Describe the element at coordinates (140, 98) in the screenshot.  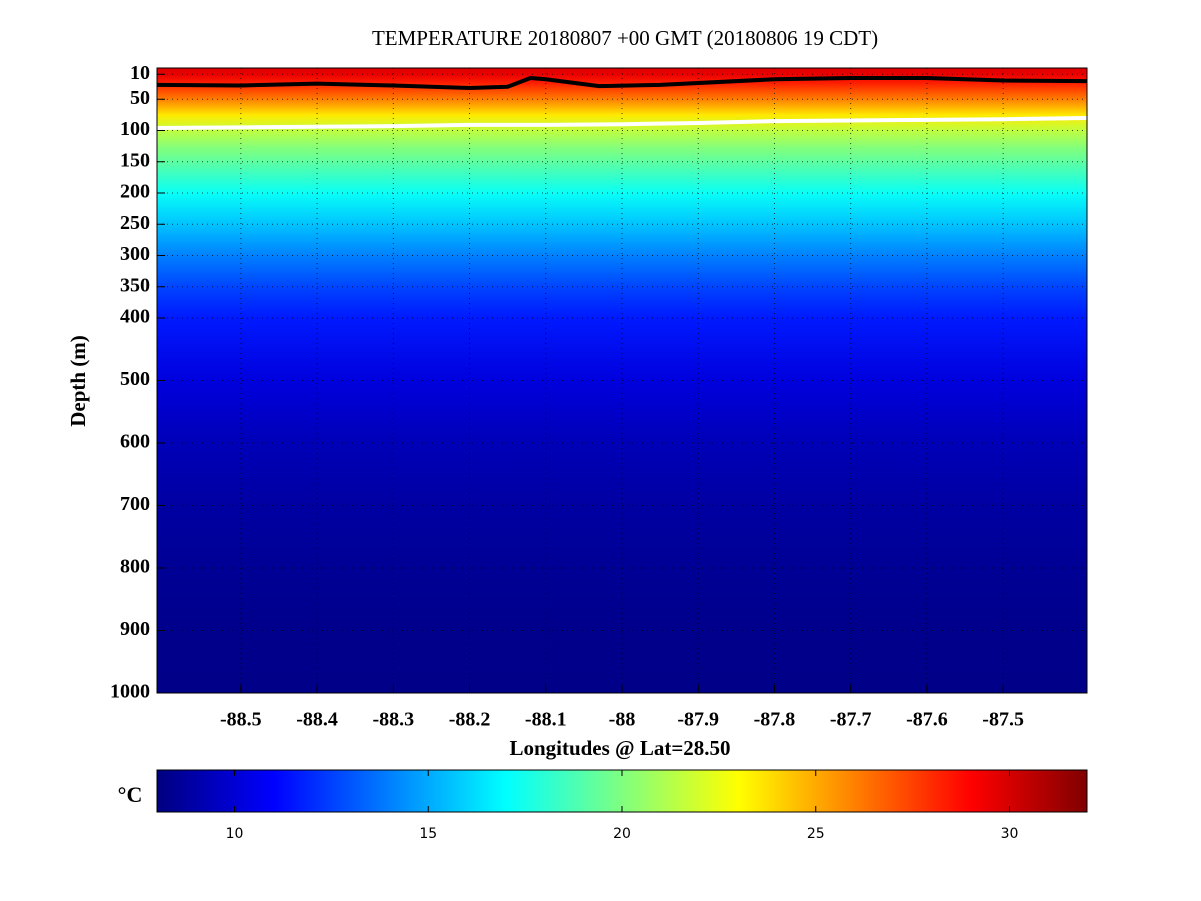
I see `y-tick-label: 50` at that location.